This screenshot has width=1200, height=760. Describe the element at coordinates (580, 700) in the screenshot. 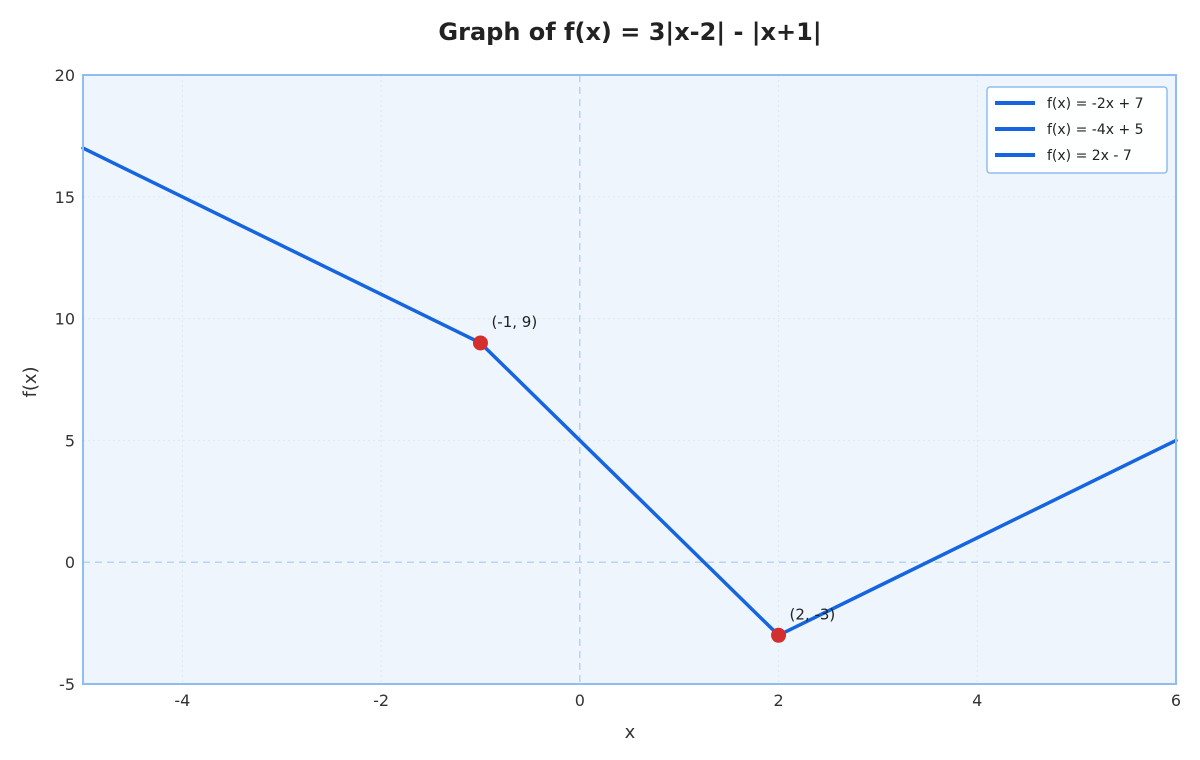

I see `x-tick-label: 0` at that location.